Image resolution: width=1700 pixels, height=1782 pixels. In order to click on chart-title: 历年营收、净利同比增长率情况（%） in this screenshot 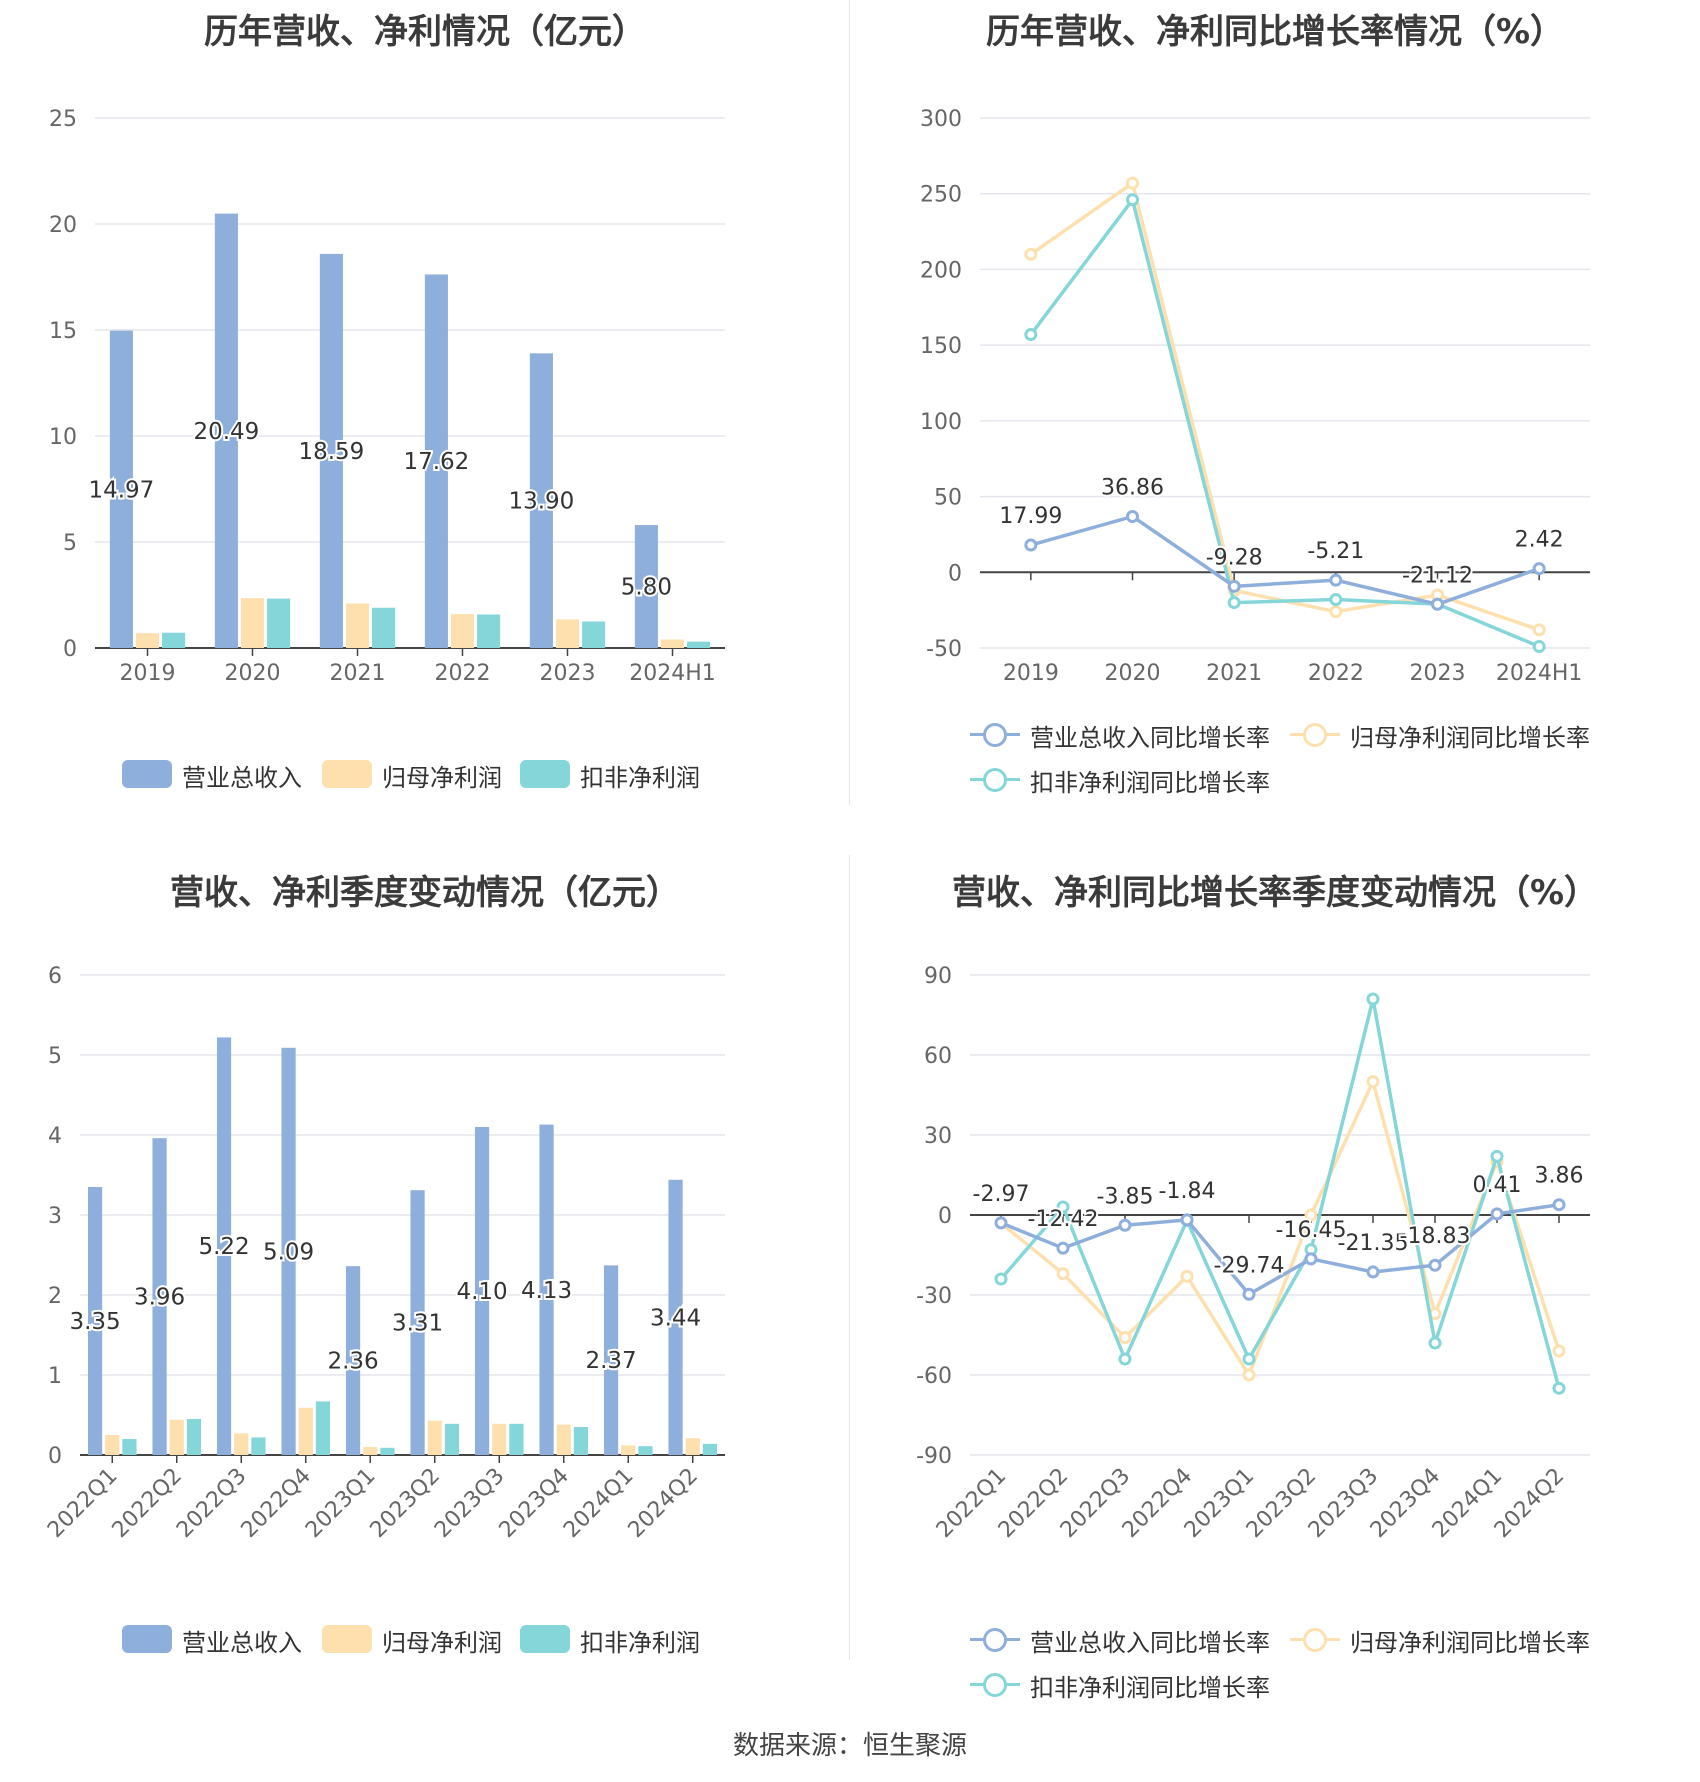, I will do `click(1275, 32)`.